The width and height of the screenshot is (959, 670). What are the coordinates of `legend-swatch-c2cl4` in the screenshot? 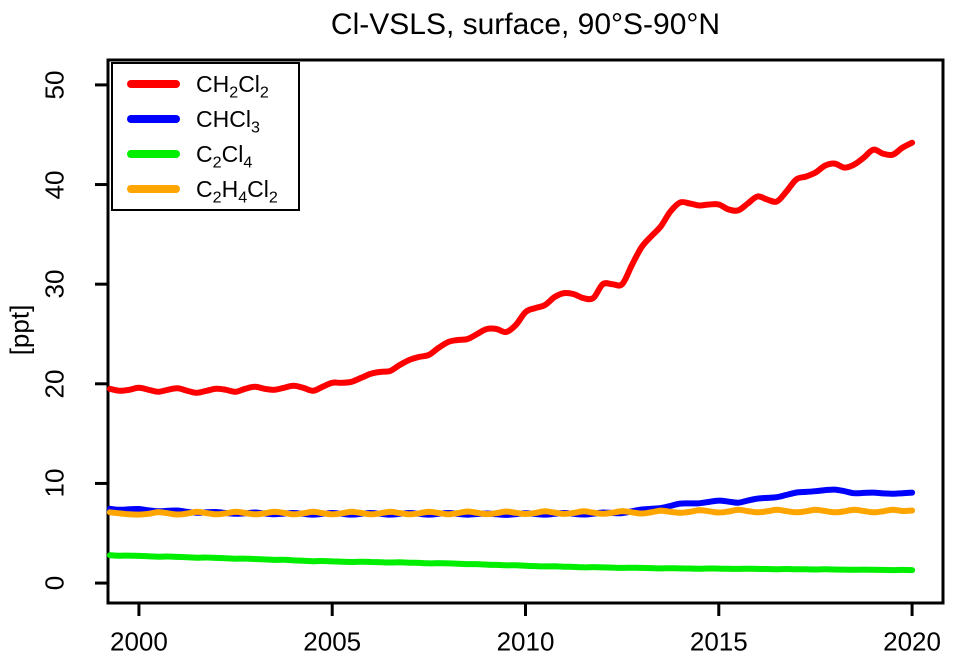 It's located at (153, 154).